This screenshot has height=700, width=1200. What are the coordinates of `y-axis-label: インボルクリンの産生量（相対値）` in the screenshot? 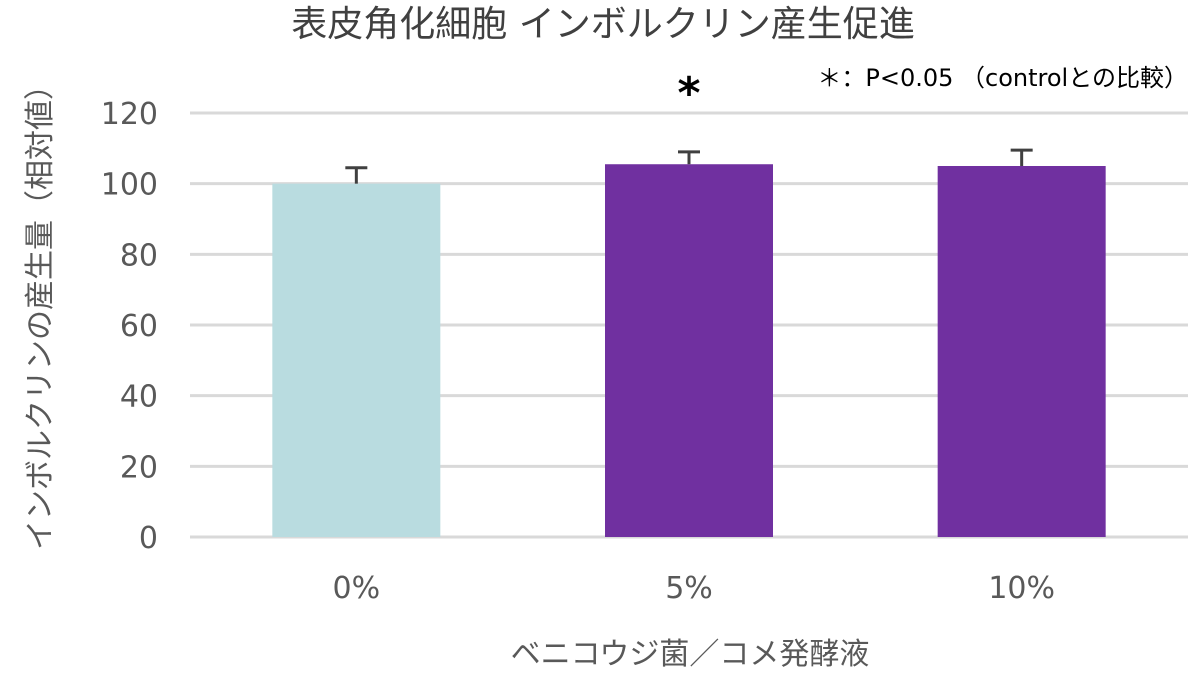 It's located at (40, 310).